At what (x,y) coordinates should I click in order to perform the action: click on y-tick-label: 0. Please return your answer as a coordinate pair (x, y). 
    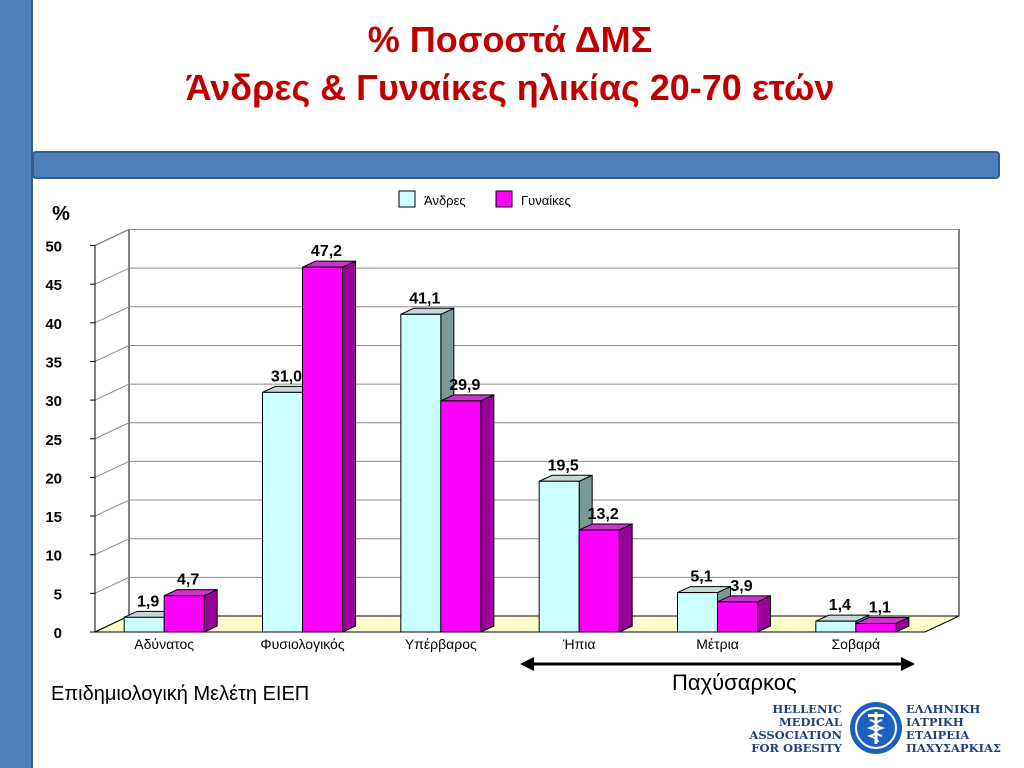
    Looking at the image, I should click on (58, 633).